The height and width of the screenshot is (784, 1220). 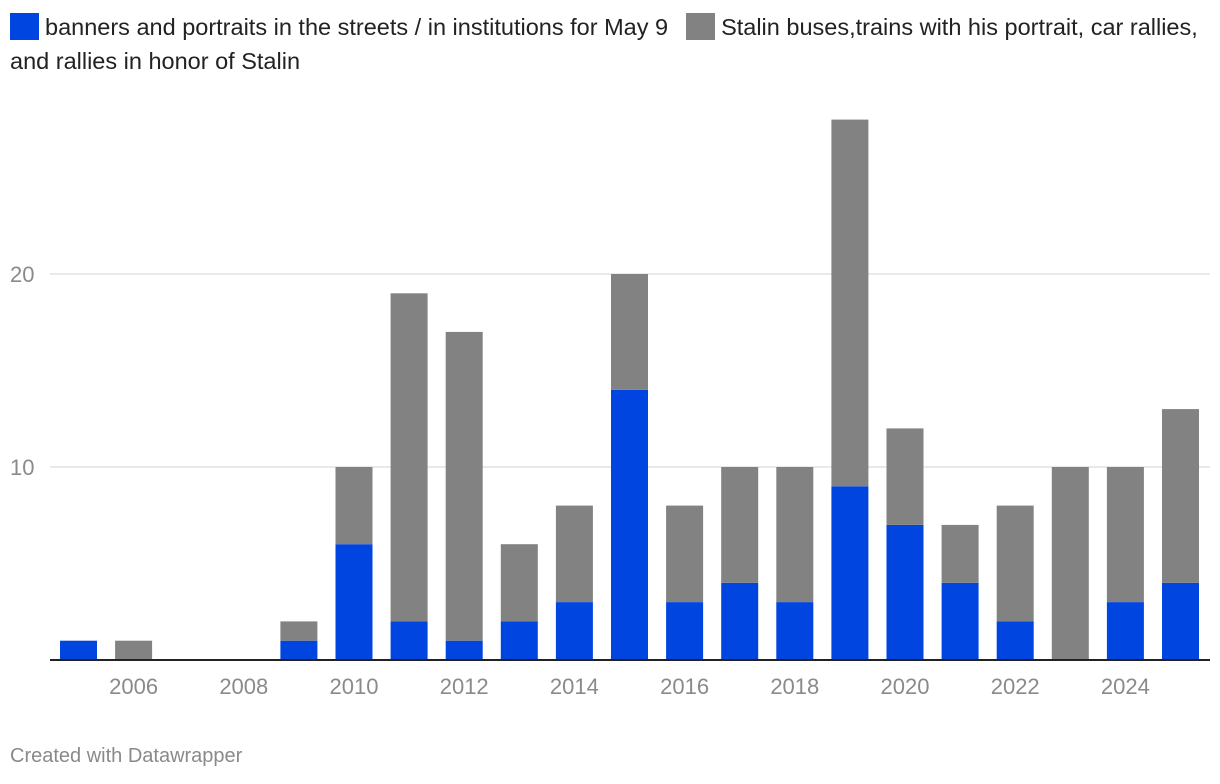 I want to click on bar-2013-buses, so click(x=519, y=583).